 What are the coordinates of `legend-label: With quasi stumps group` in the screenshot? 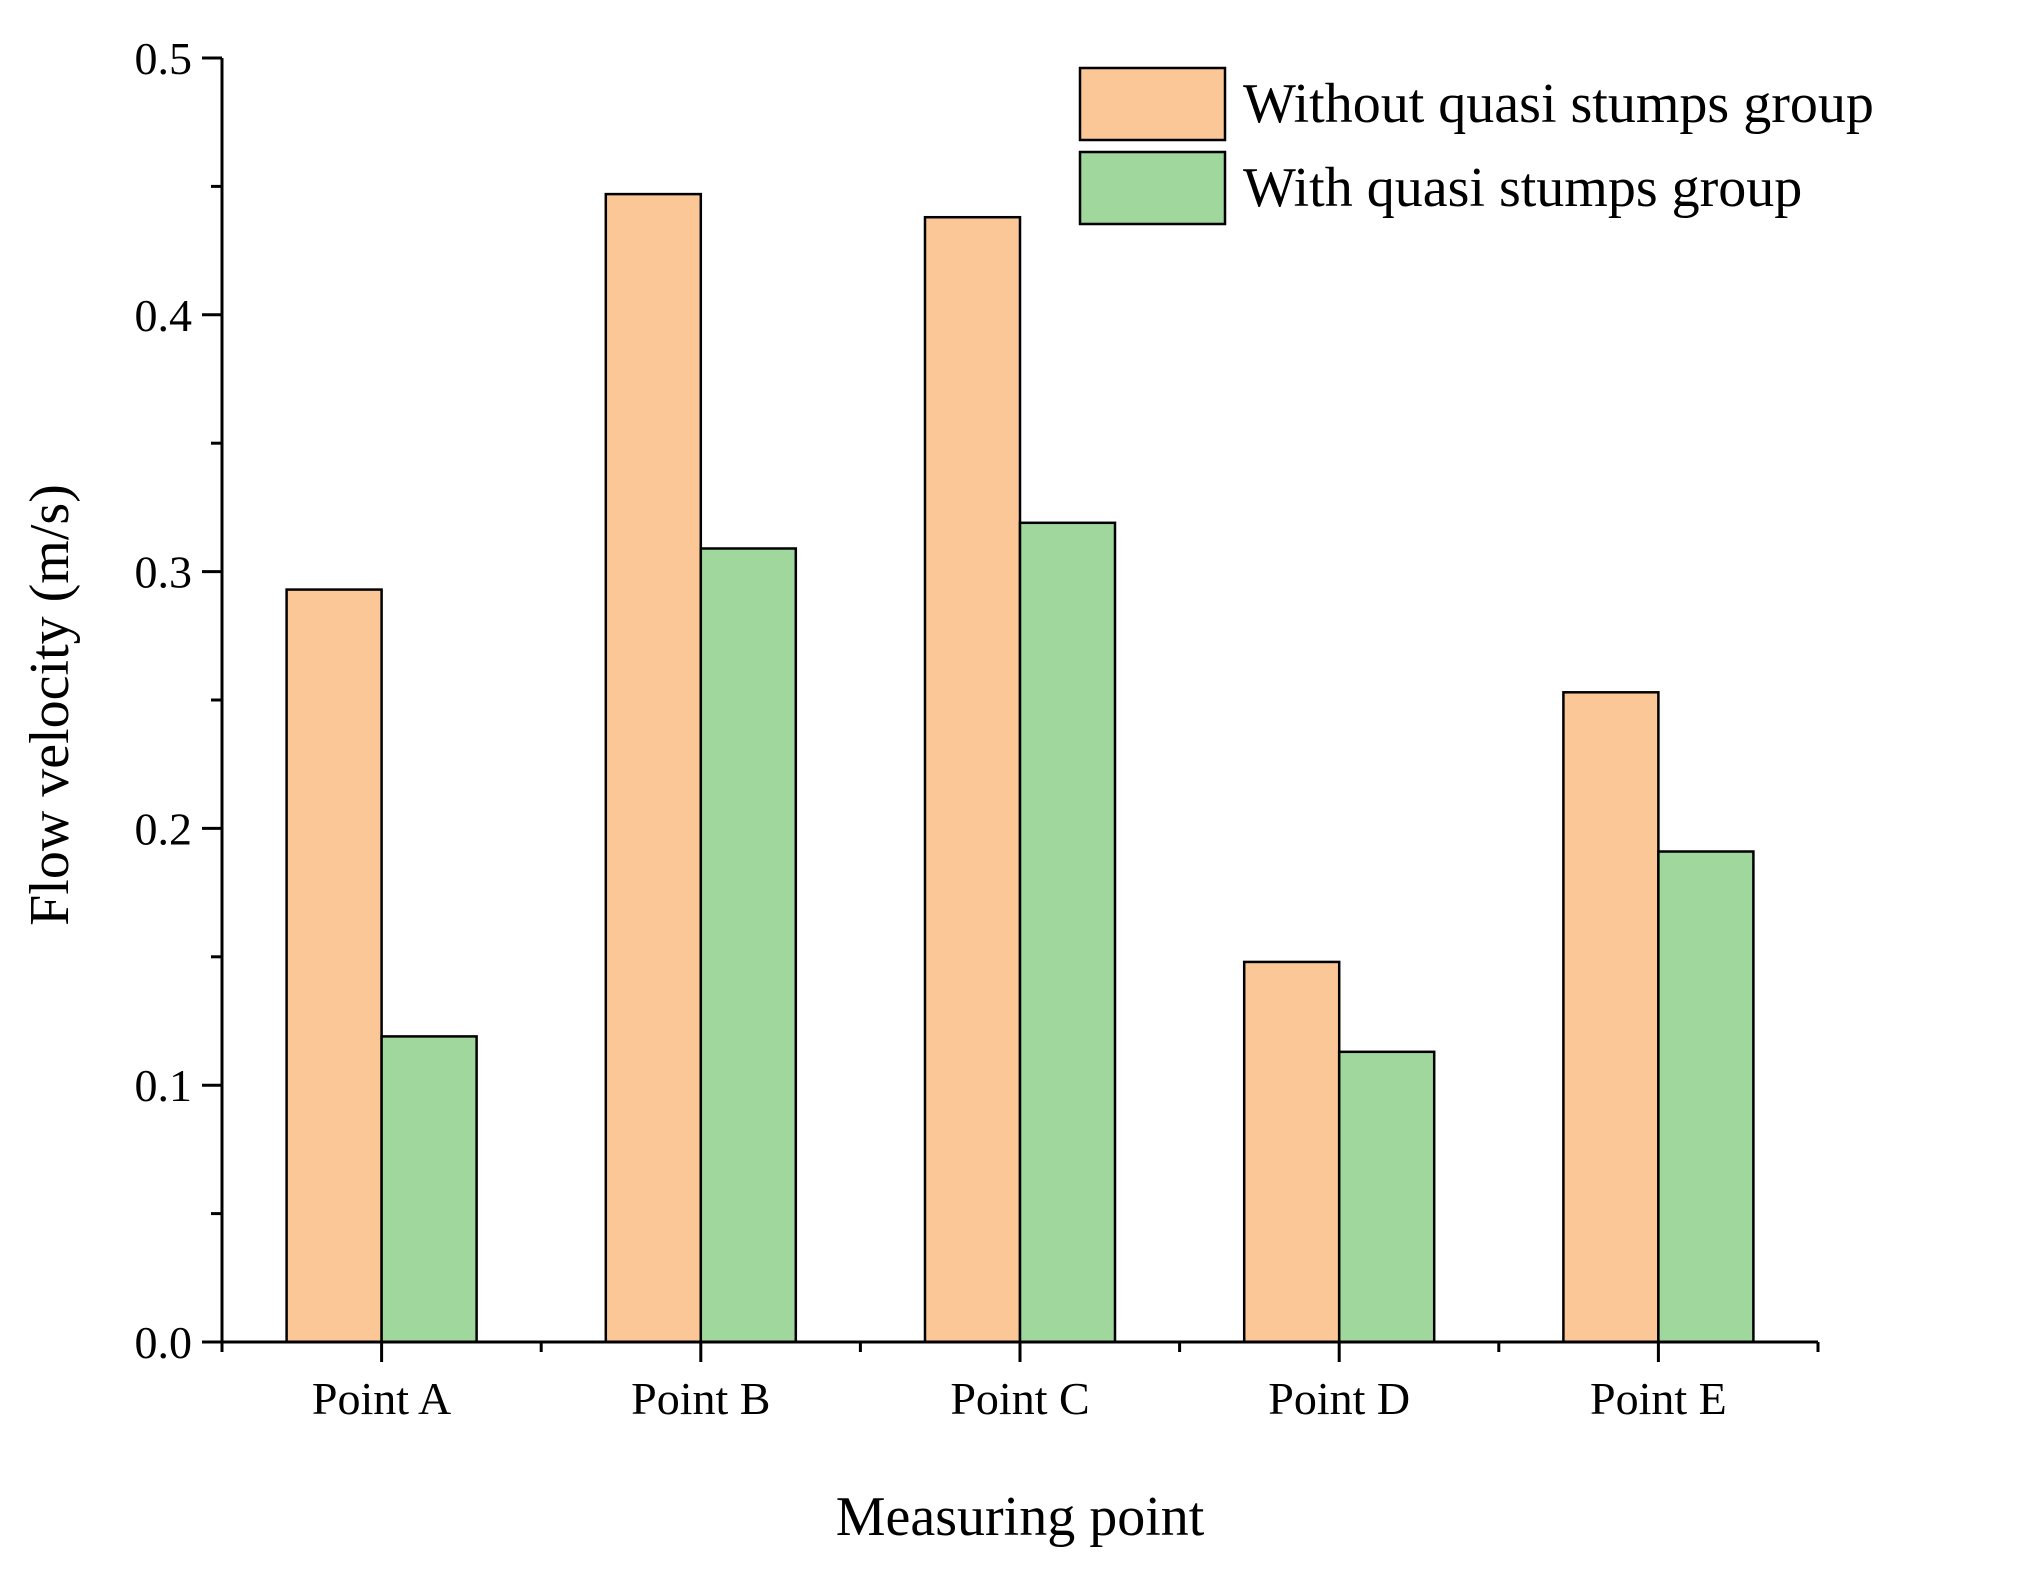 It's located at (1522, 188).